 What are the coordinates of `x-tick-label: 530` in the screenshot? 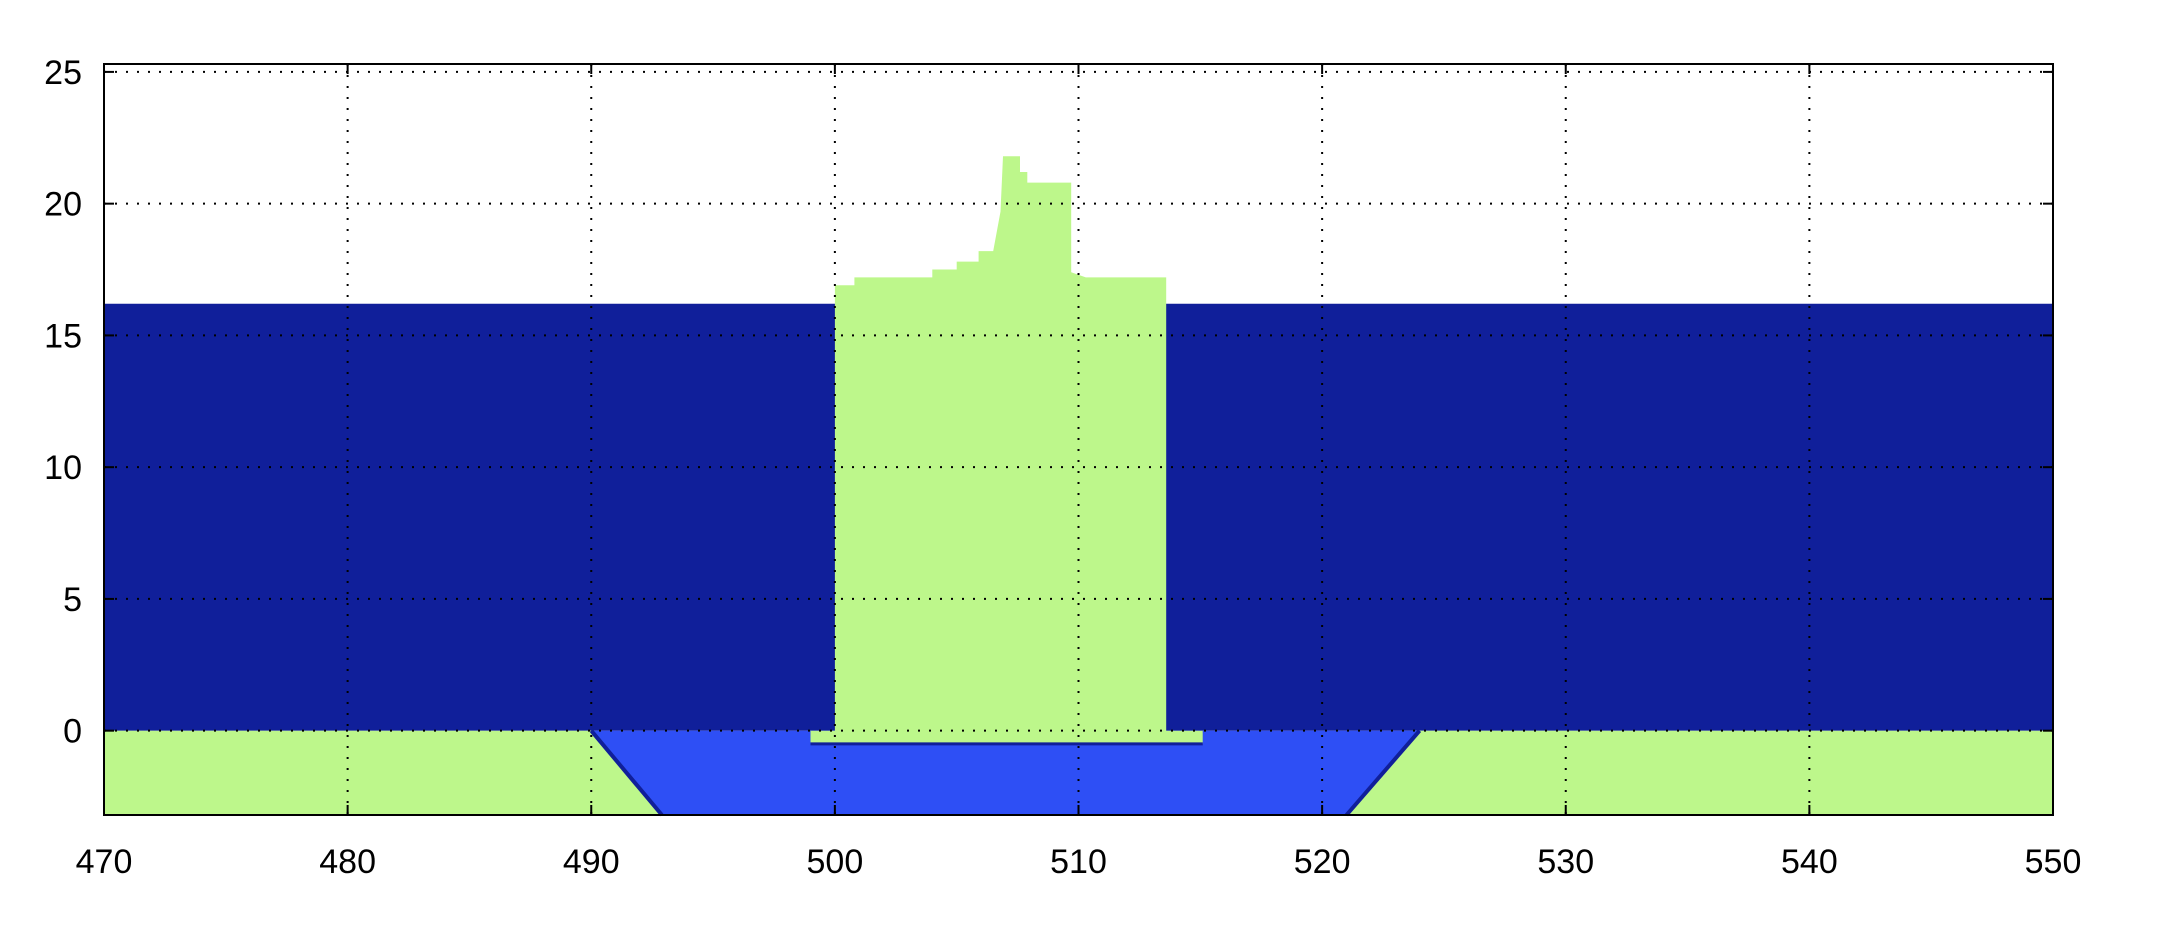 It's located at (1565, 862).